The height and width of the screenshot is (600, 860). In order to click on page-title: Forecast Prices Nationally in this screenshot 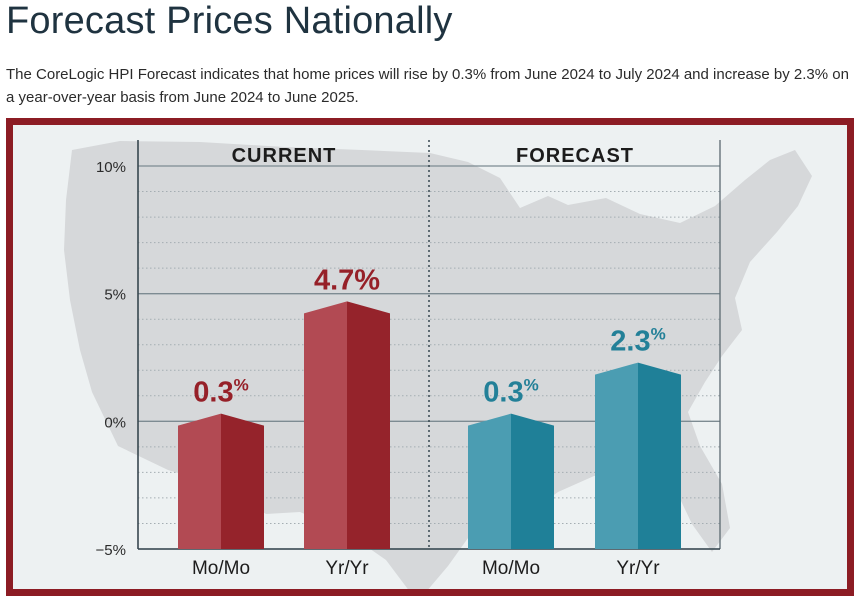, I will do `click(229, 21)`.